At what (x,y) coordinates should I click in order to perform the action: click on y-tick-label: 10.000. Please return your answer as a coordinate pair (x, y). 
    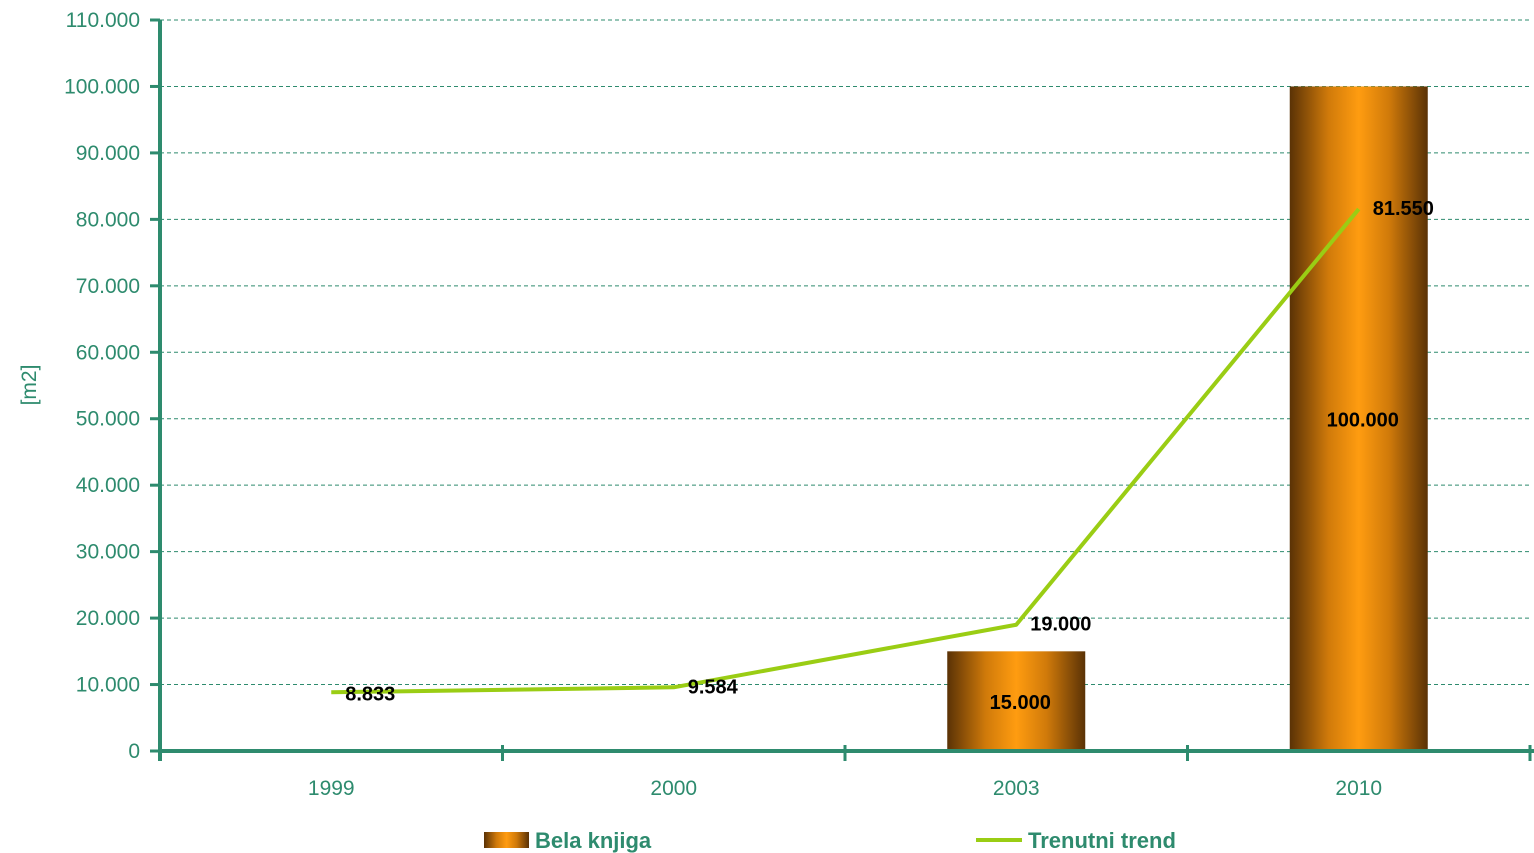
    Looking at the image, I should click on (108, 685).